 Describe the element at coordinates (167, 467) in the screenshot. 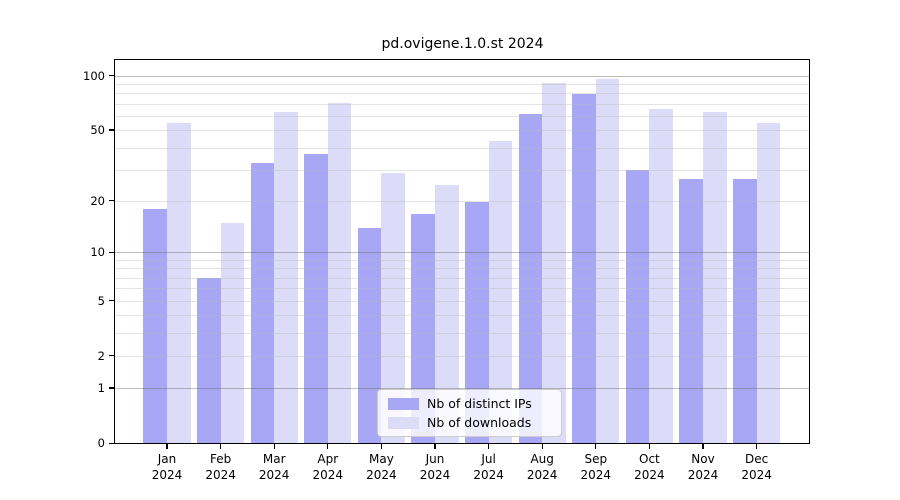

I see `x-tick-label: Jan 2024` at that location.